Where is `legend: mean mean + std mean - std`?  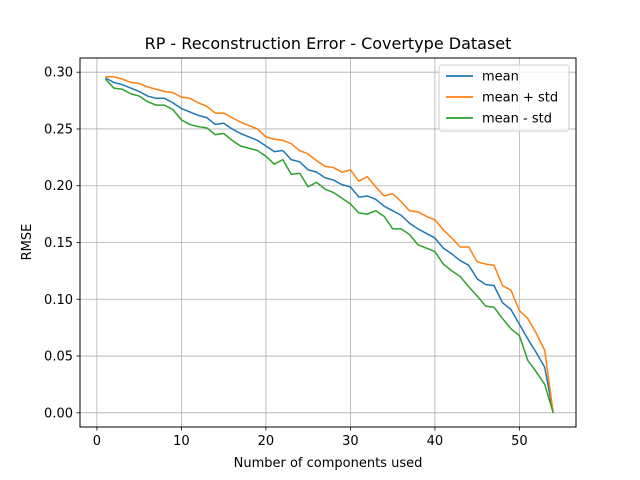
legend: mean mean + std mean - std is located at coordinates (504, 98).